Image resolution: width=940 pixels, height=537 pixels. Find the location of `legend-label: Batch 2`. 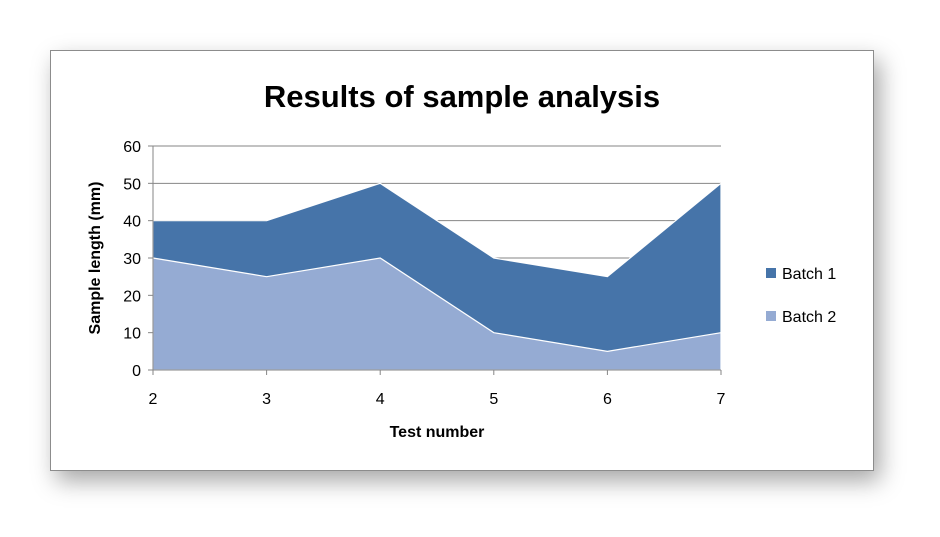

legend-label: Batch 2 is located at coordinates (809, 317).